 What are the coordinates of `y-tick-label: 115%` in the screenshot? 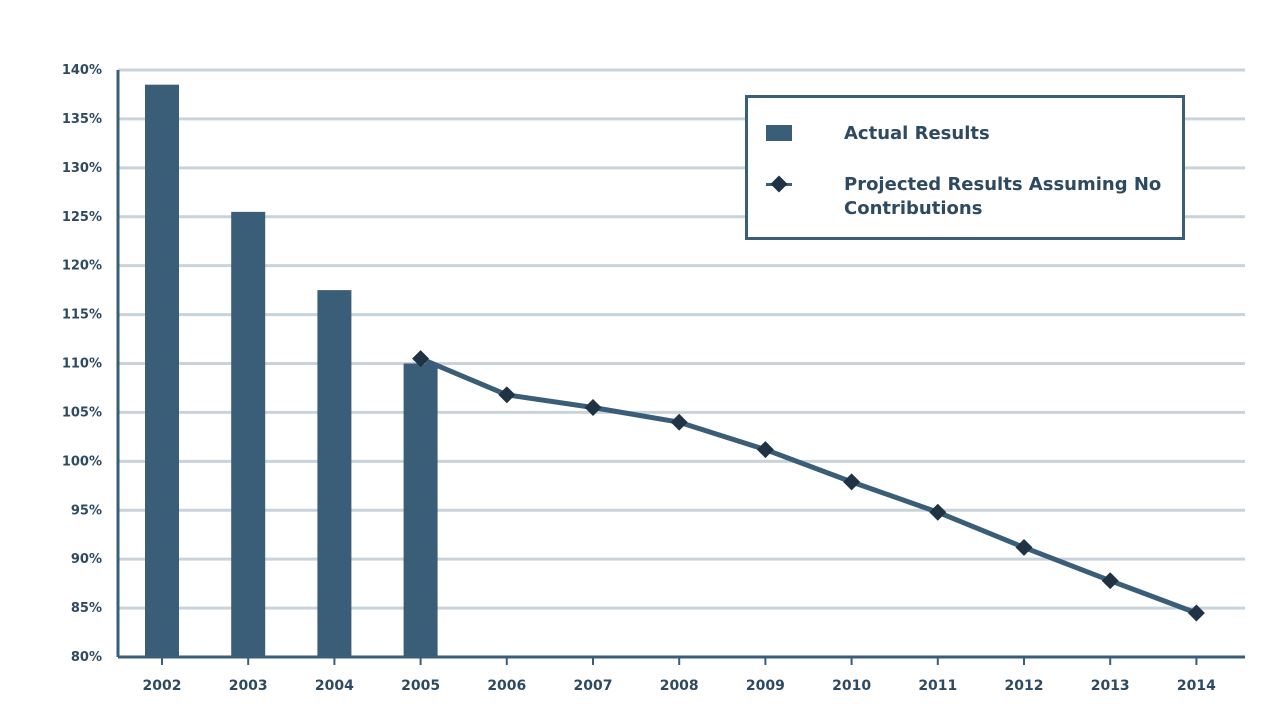 It's located at (82, 315).